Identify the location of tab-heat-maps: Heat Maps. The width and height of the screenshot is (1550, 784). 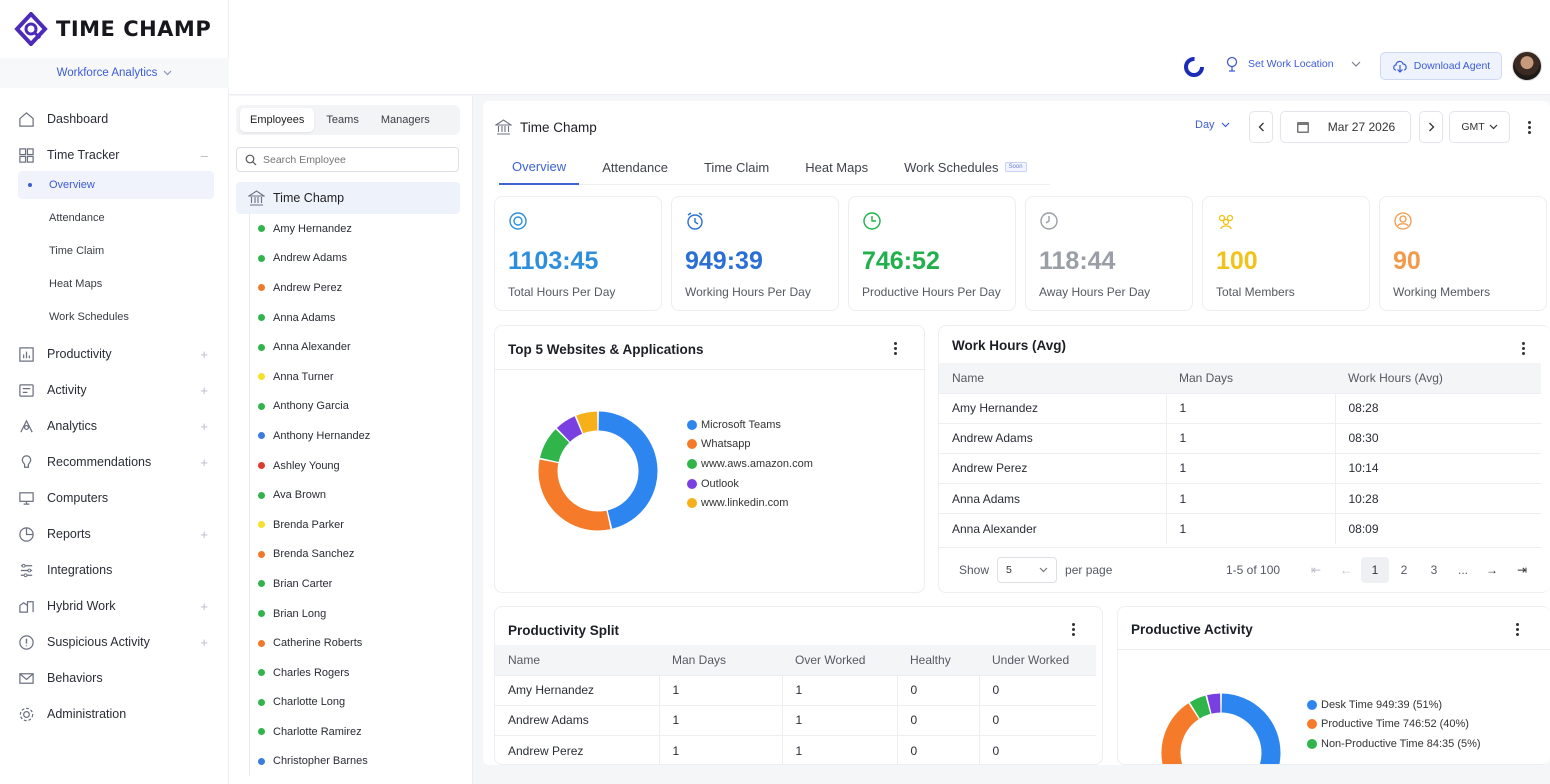
(837, 167).